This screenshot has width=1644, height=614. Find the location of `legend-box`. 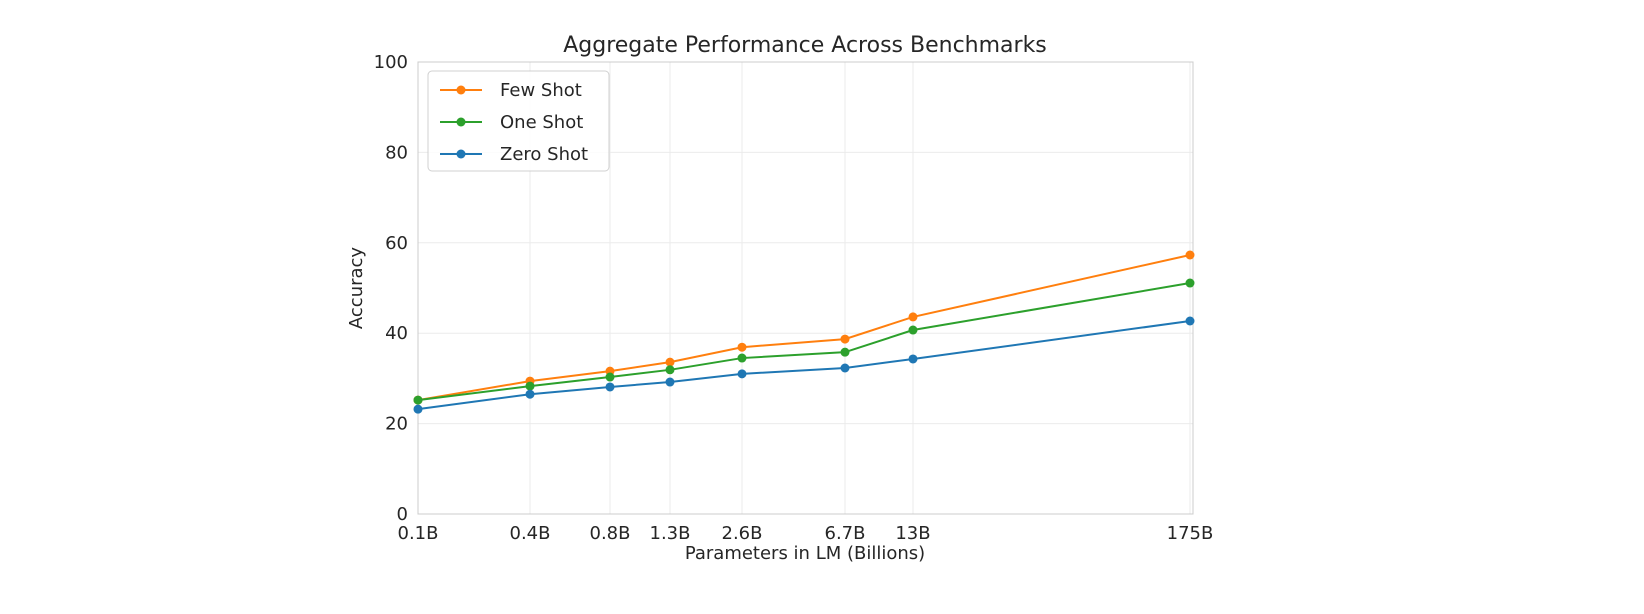

legend-box is located at coordinates (518, 121).